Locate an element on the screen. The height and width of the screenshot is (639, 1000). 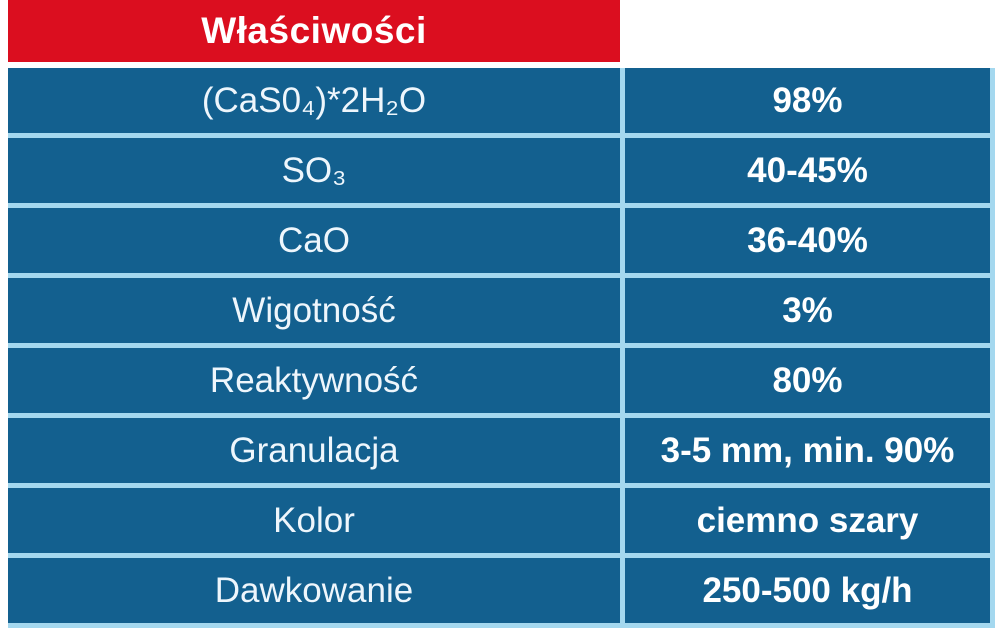
property-name-cell: CaO is located at coordinates (314, 240).